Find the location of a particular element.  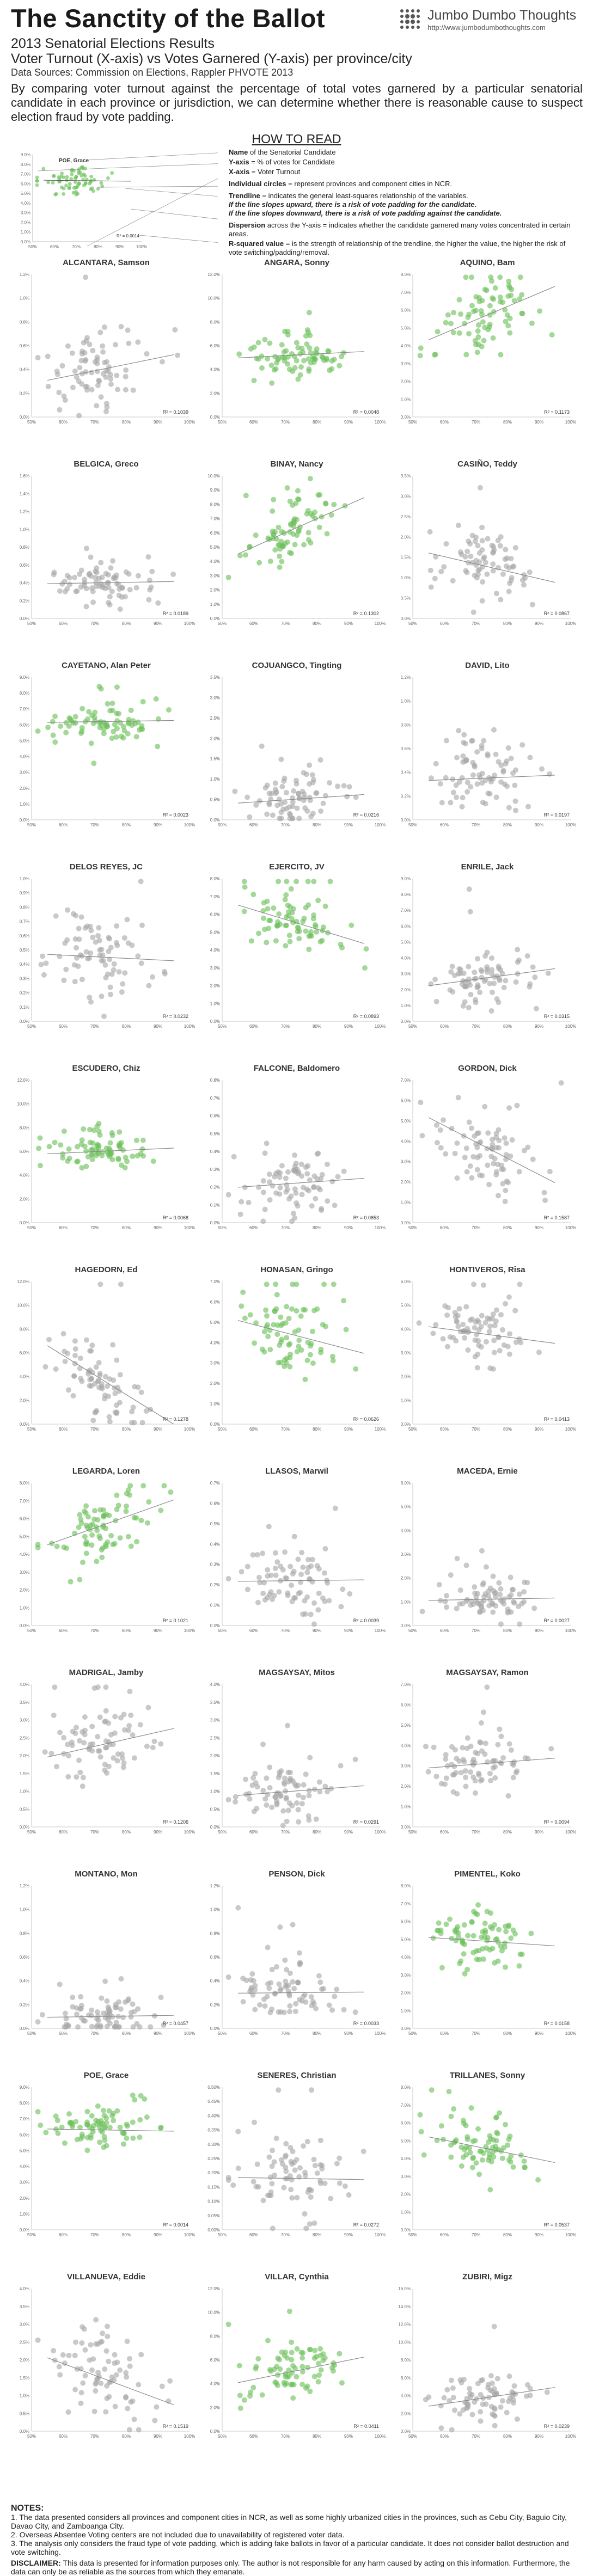

y-tick-label: 0.15% is located at coordinates (214, 2187).